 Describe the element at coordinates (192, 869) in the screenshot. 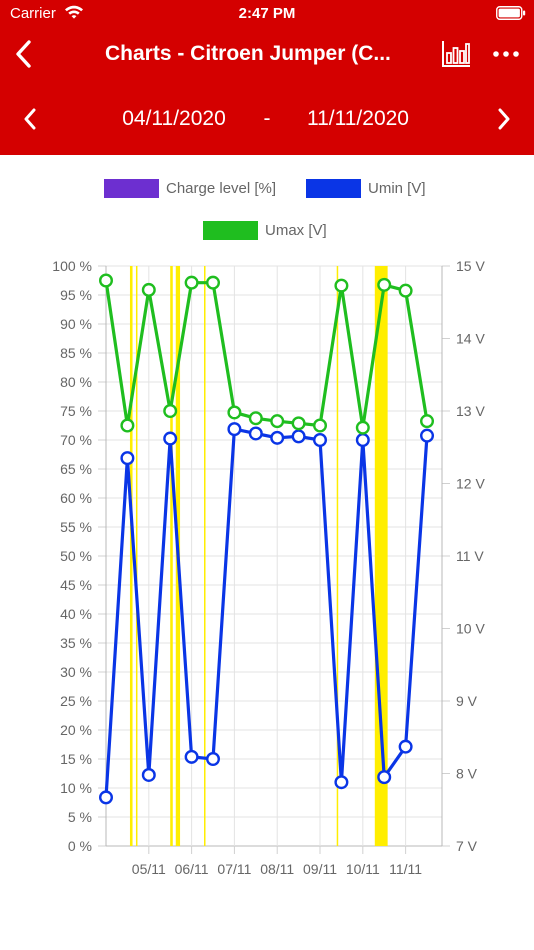

I see `x-tick-label: 06/11` at that location.